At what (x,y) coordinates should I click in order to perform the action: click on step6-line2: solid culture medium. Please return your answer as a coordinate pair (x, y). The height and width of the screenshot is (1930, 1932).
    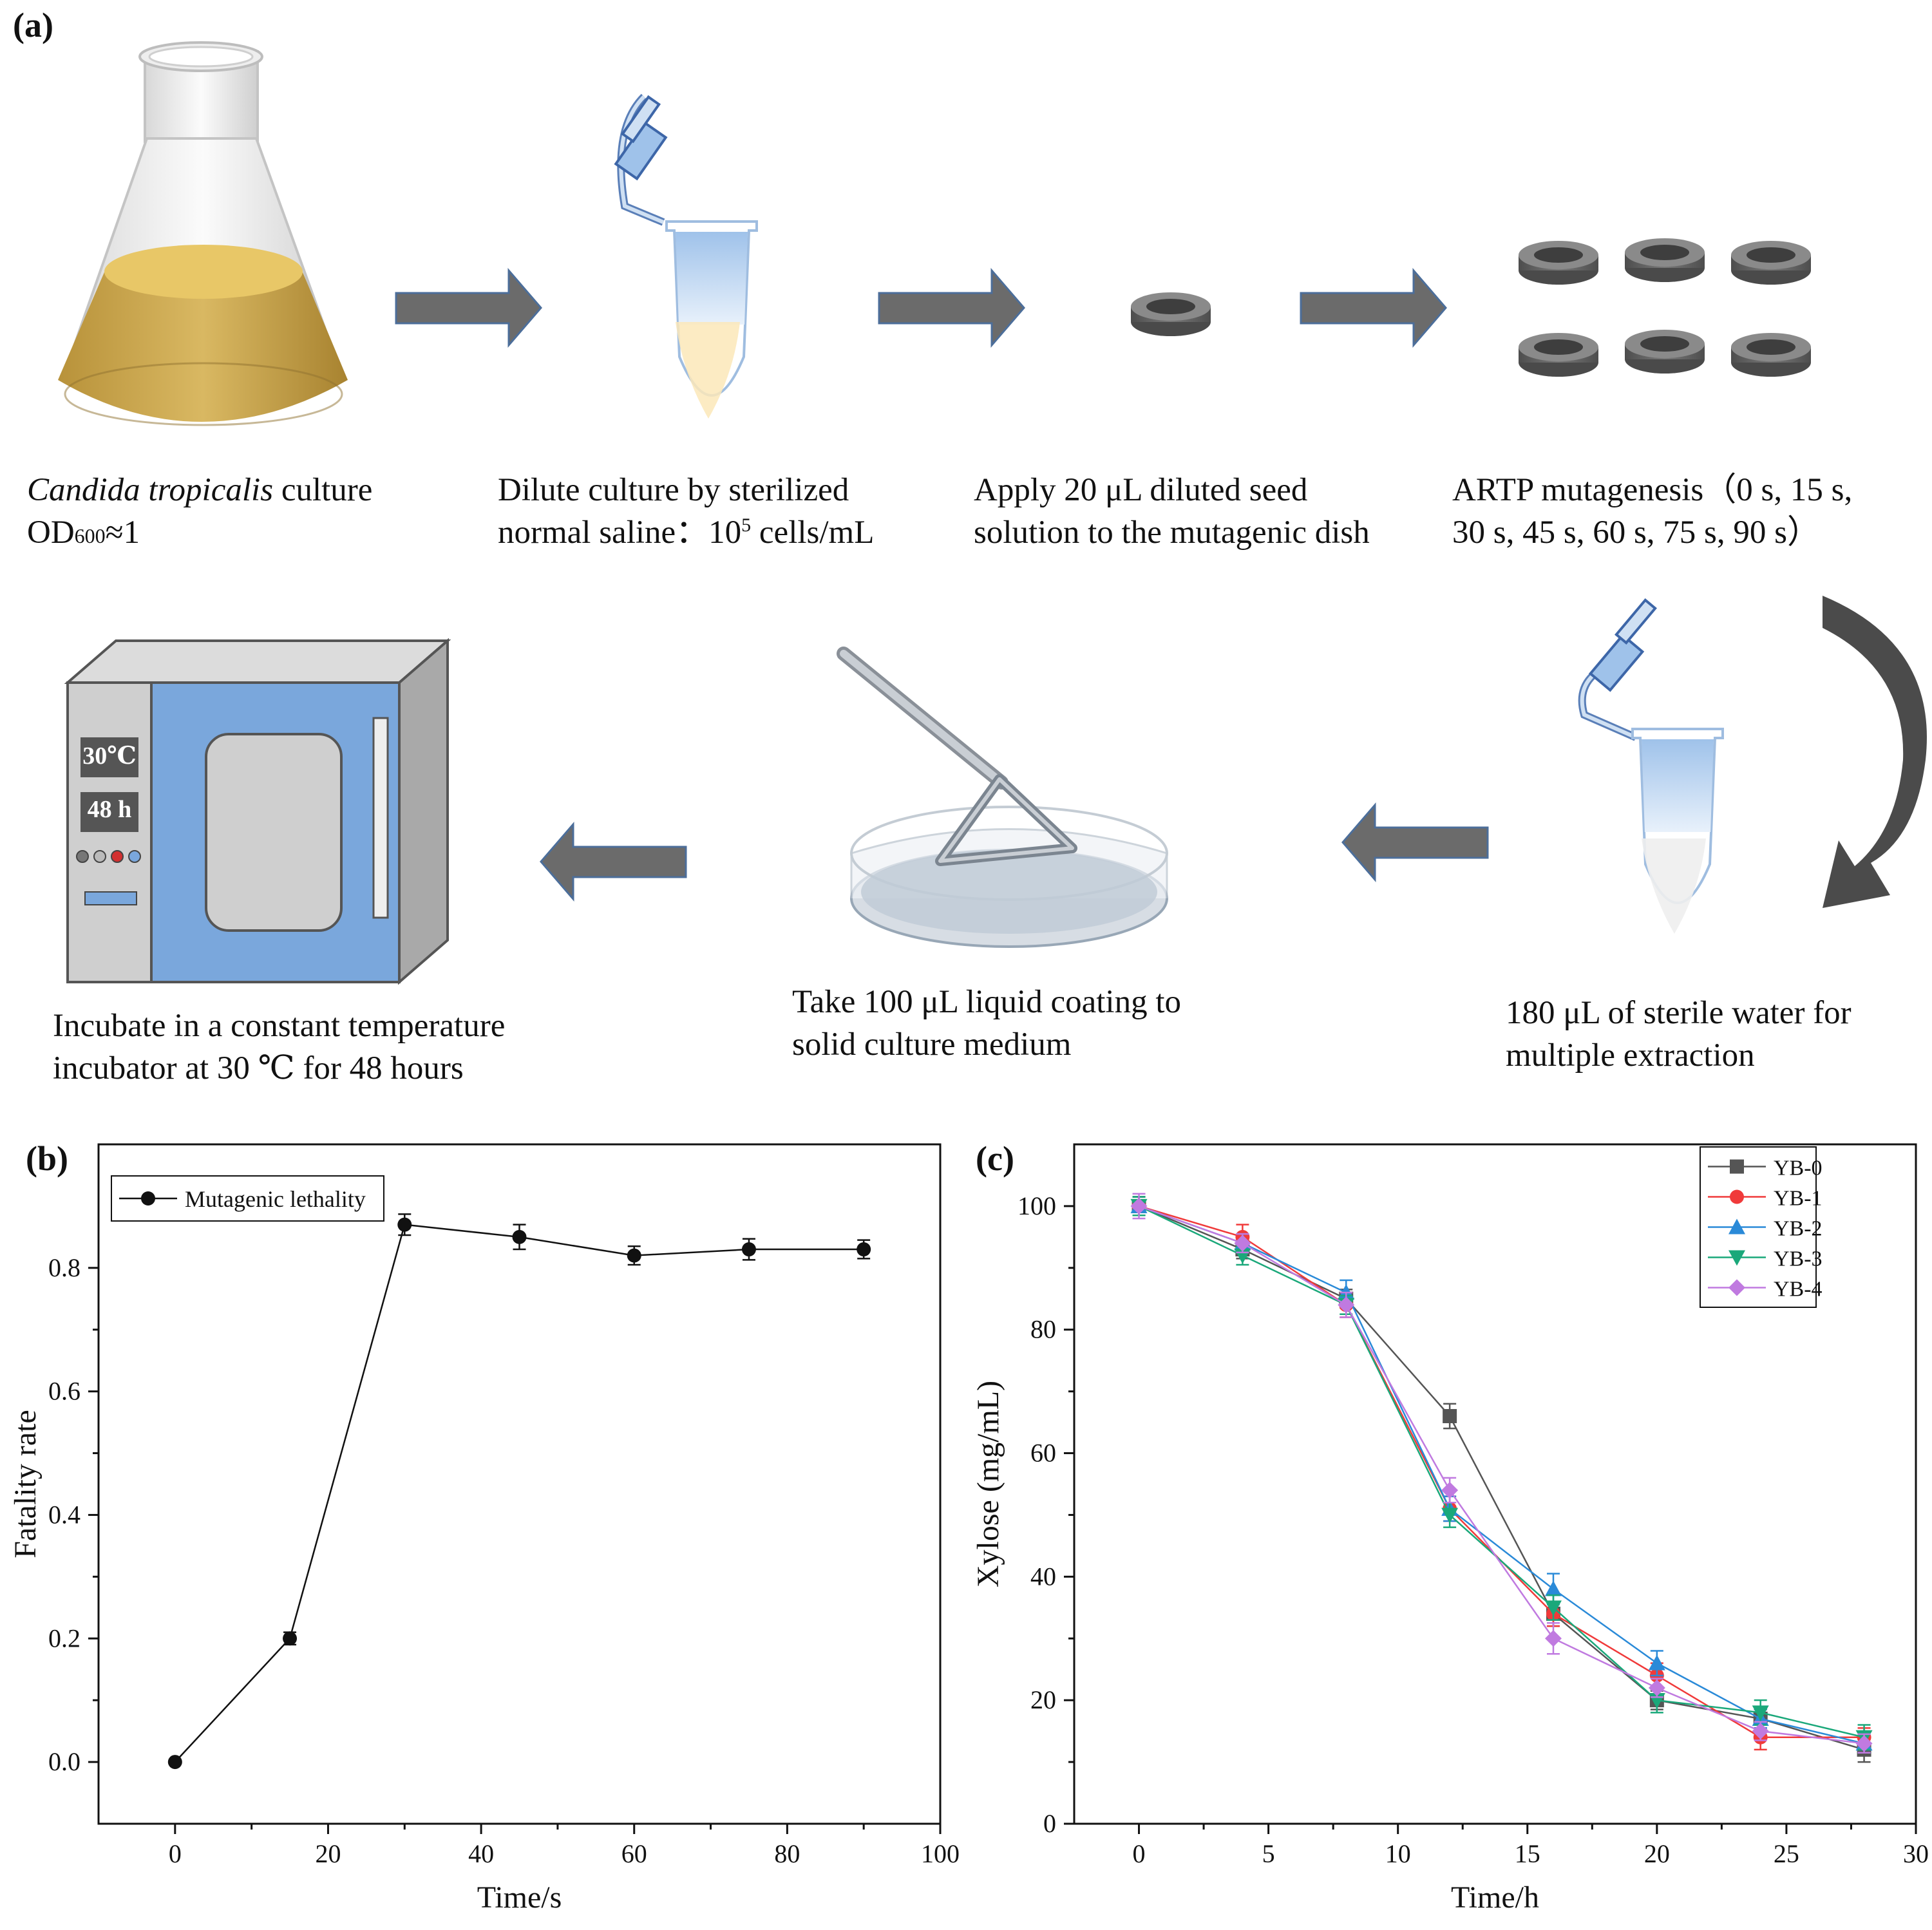
    Looking at the image, I should click on (932, 1044).